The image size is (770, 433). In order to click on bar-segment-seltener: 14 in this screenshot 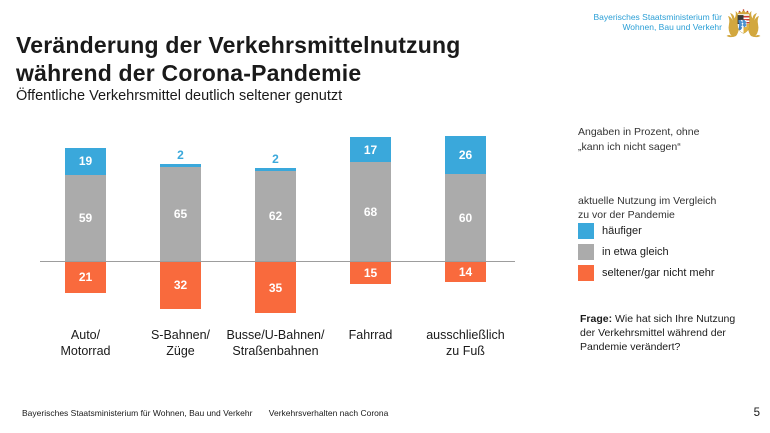, I will do `click(465, 272)`.